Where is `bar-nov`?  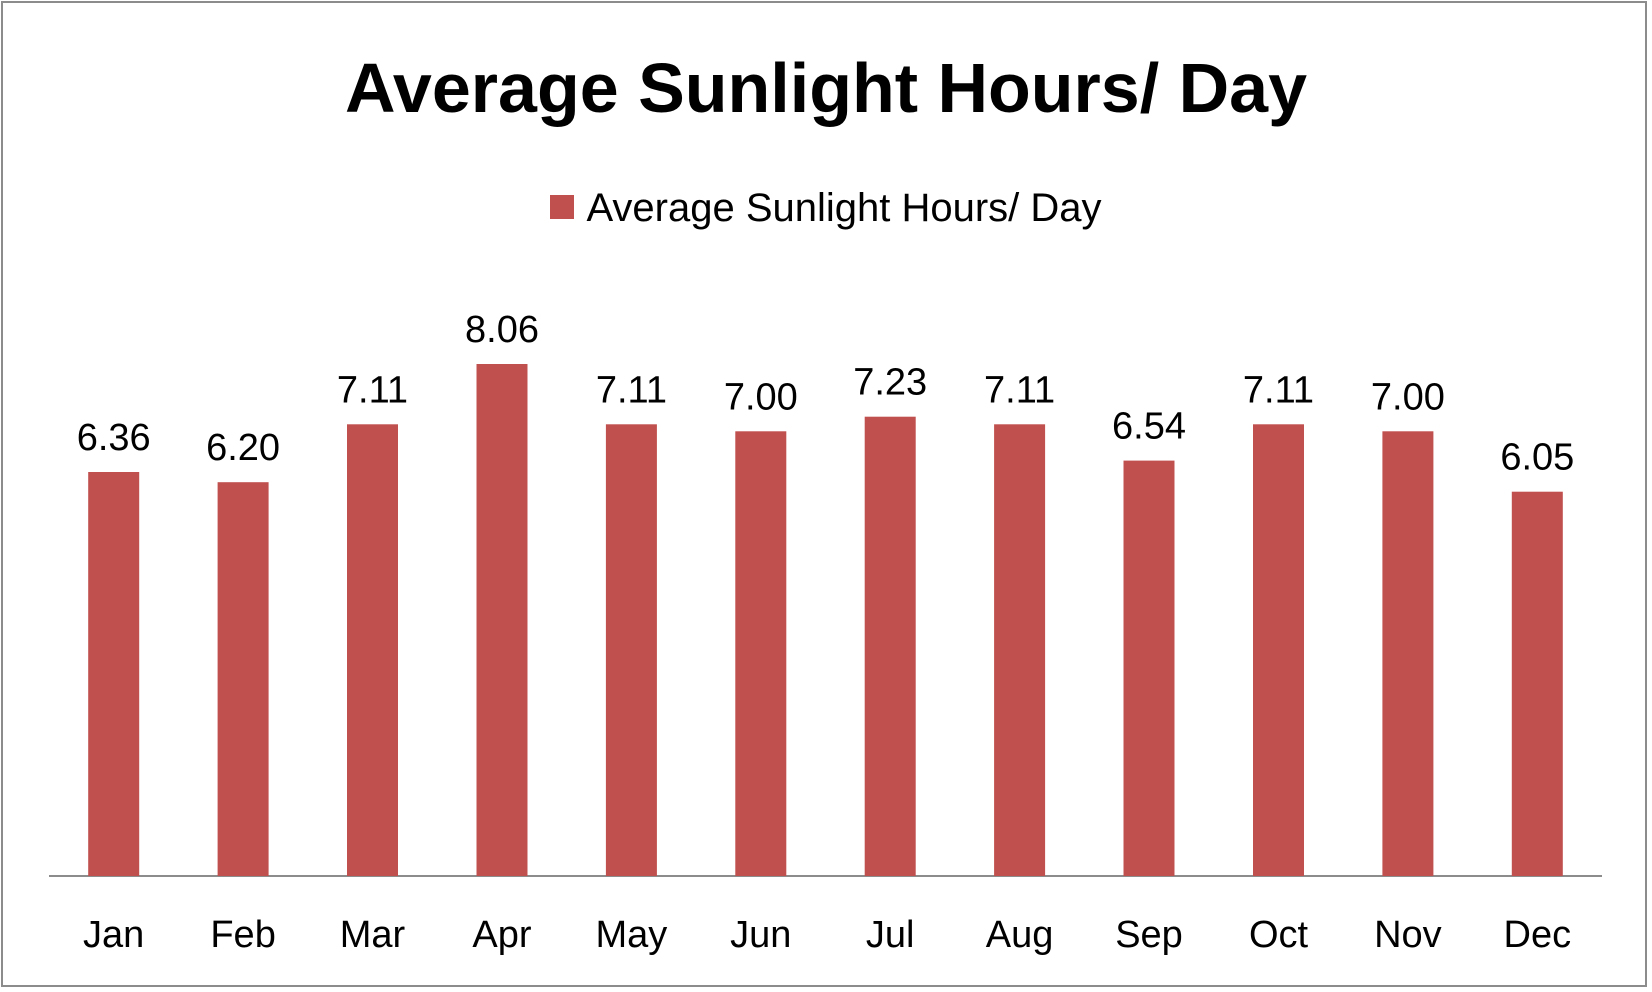 bar-nov is located at coordinates (1408, 653).